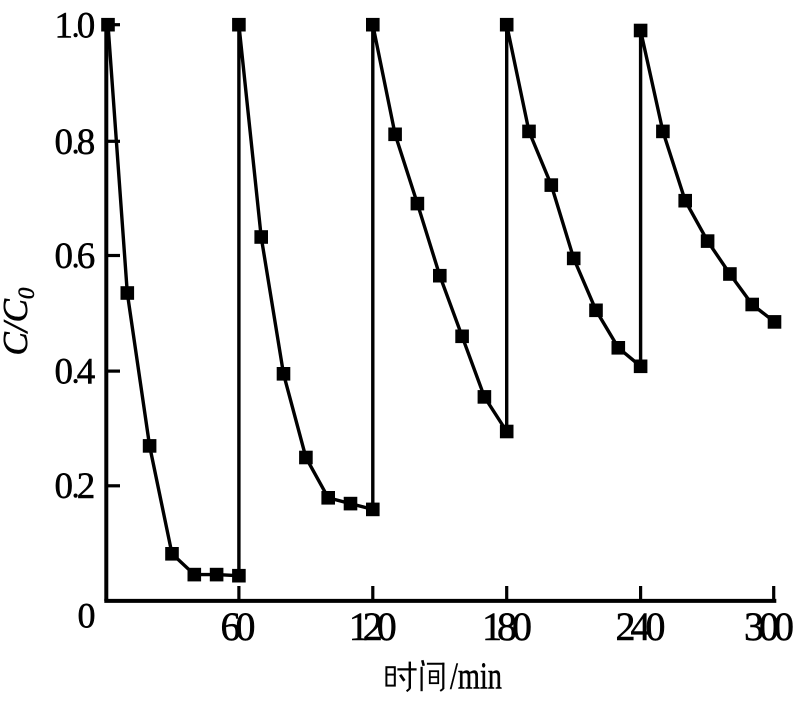  Describe the element at coordinates (373, 626) in the screenshot. I see `svg-text: 120` at that location.